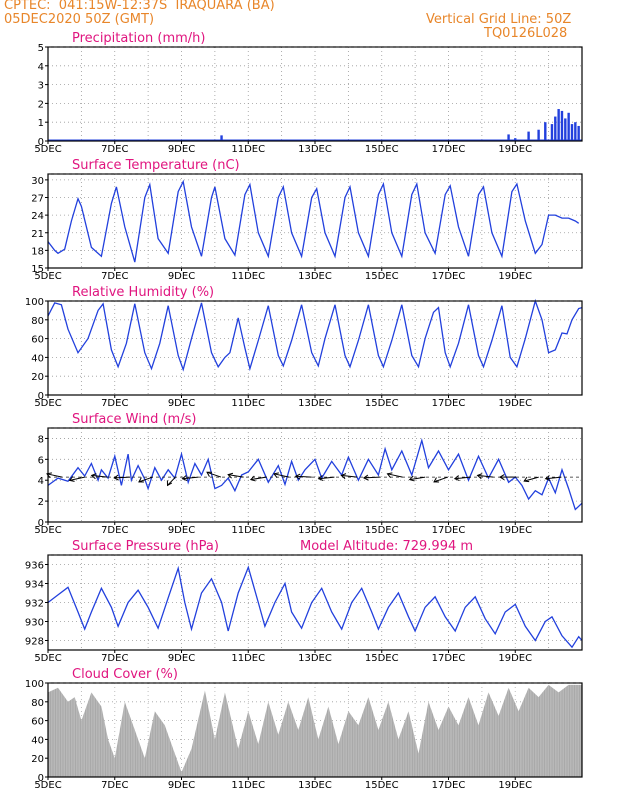 This screenshot has height=800, width=618. Describe the element at coordinates (114, 785) in the screenshot. I see `cloud-x-tick: 7DEC` at that location.